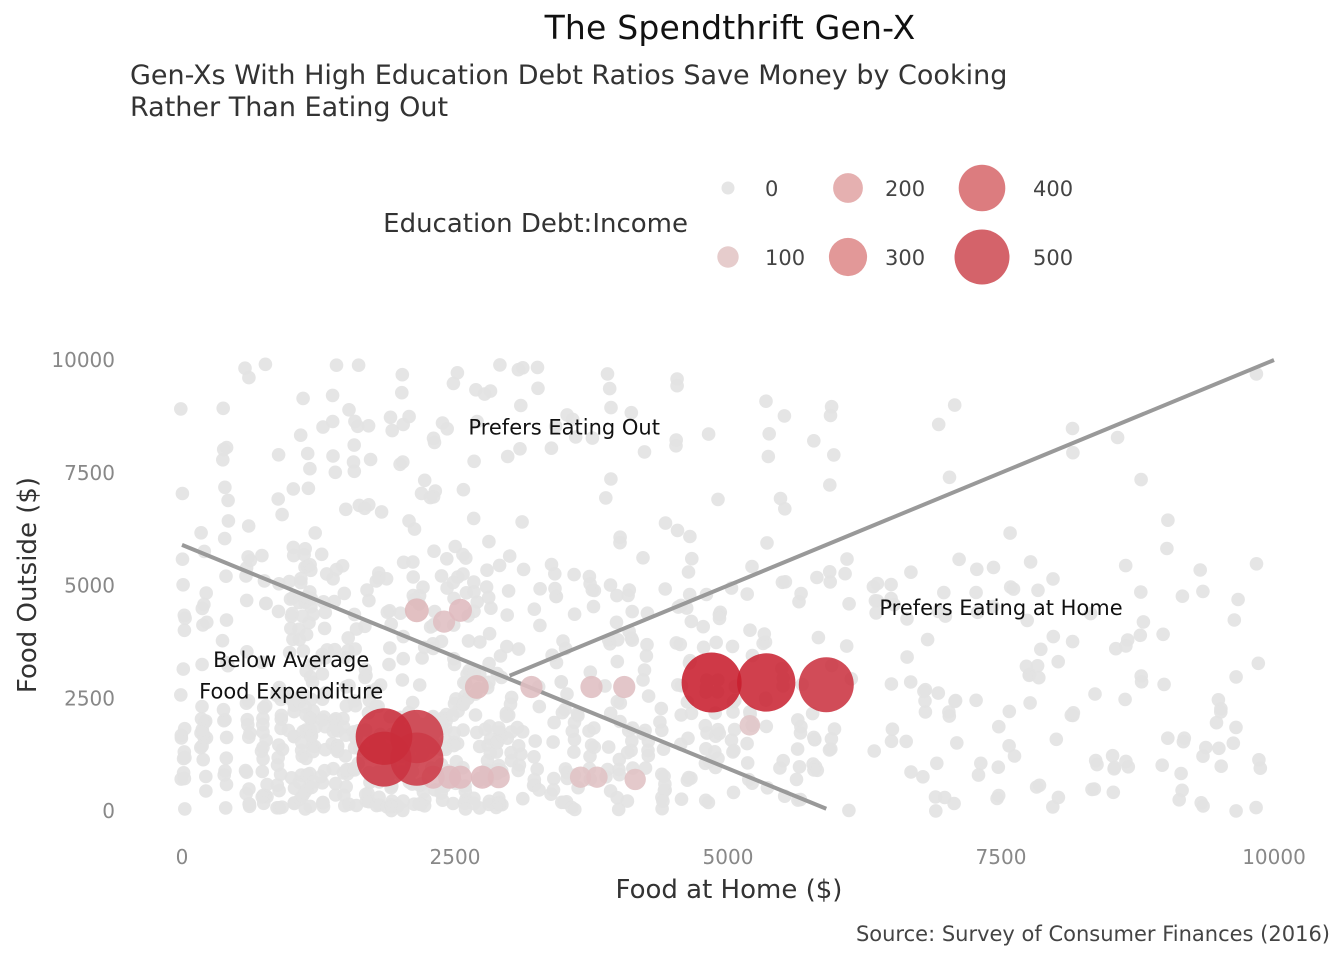  I want to click on legend-label: 100, so click(785, 258).